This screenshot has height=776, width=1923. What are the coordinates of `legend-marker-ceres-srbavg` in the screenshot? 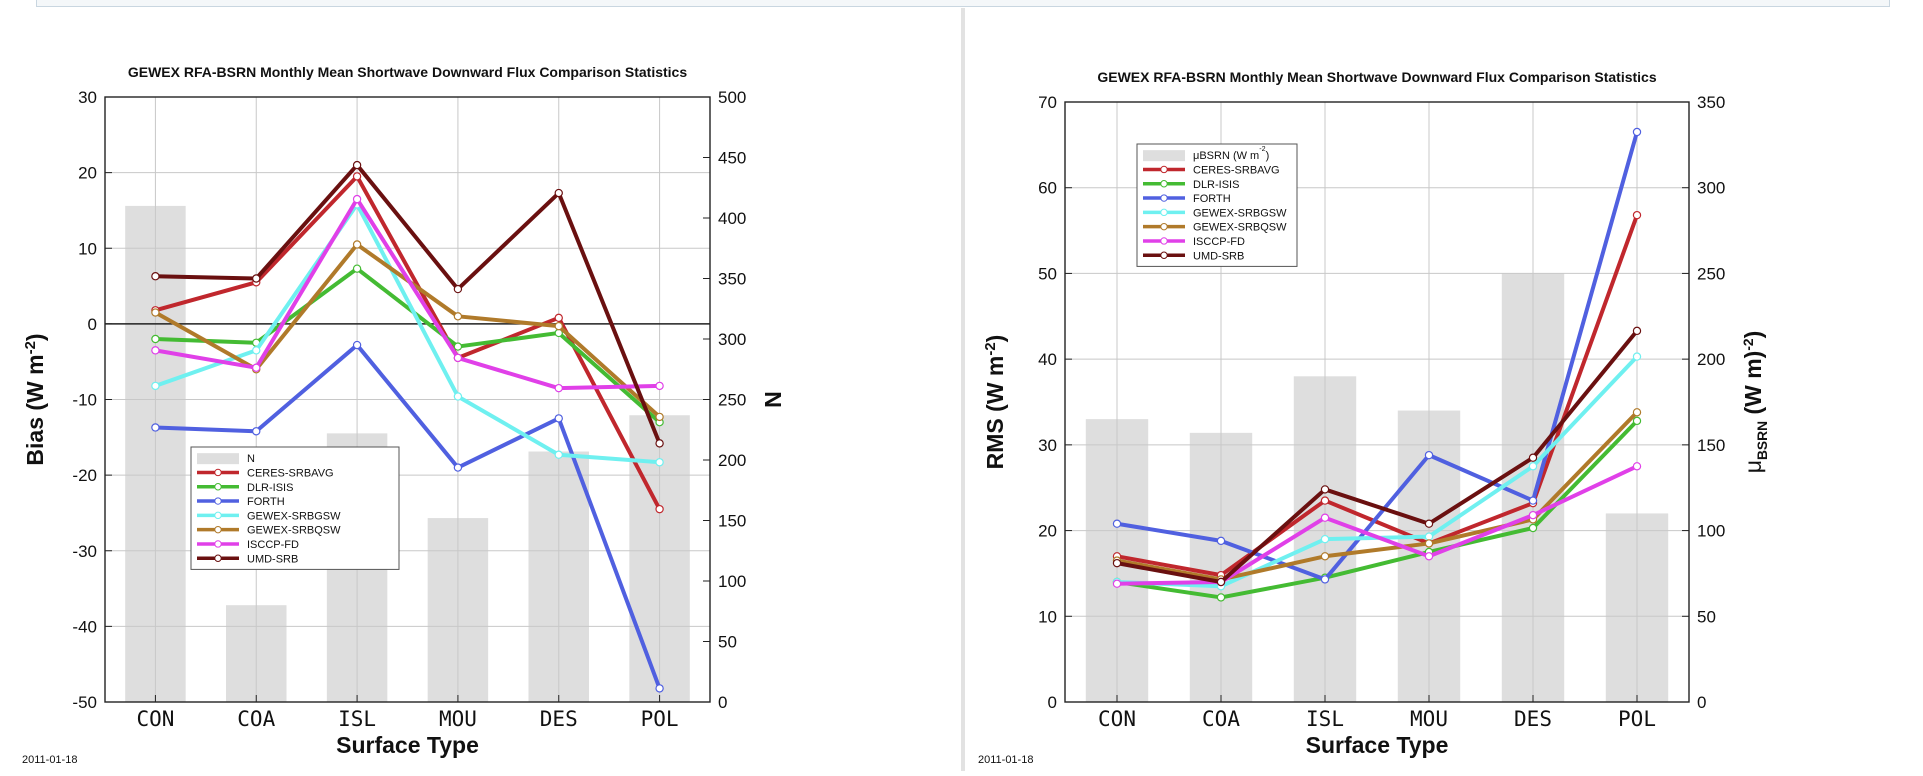 It's located at (218, 472).